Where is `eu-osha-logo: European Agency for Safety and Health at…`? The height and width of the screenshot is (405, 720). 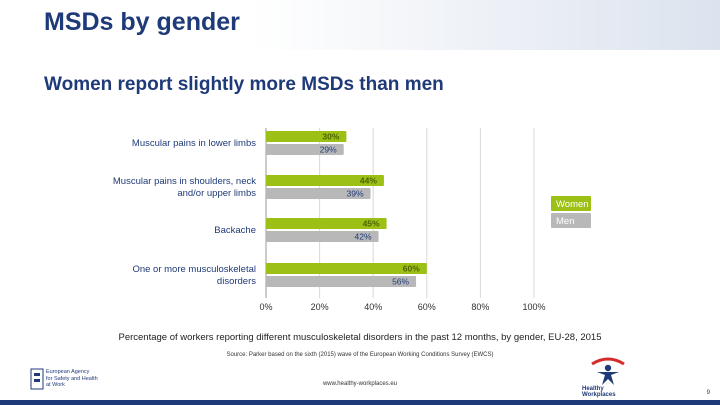 eu-osha-logo: European Agency for Safety and Health at… is located at coordinates (65, 383).